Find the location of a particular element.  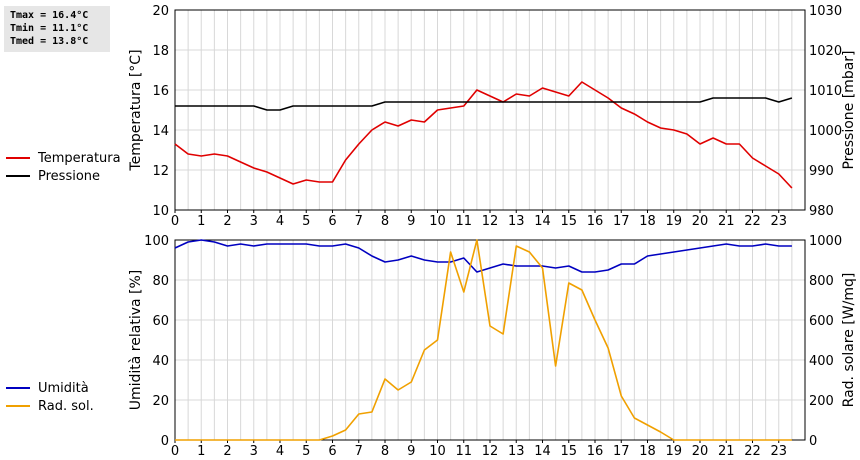

y2-tick-label: 200 is located at coordinates (821, 401).